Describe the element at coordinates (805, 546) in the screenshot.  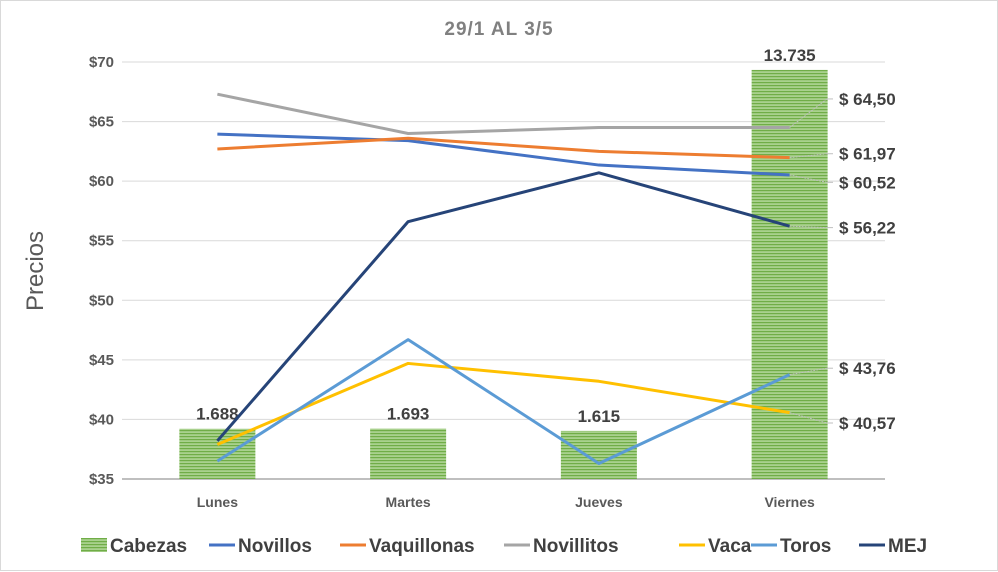
I see `legend-label: Toros` at that location.